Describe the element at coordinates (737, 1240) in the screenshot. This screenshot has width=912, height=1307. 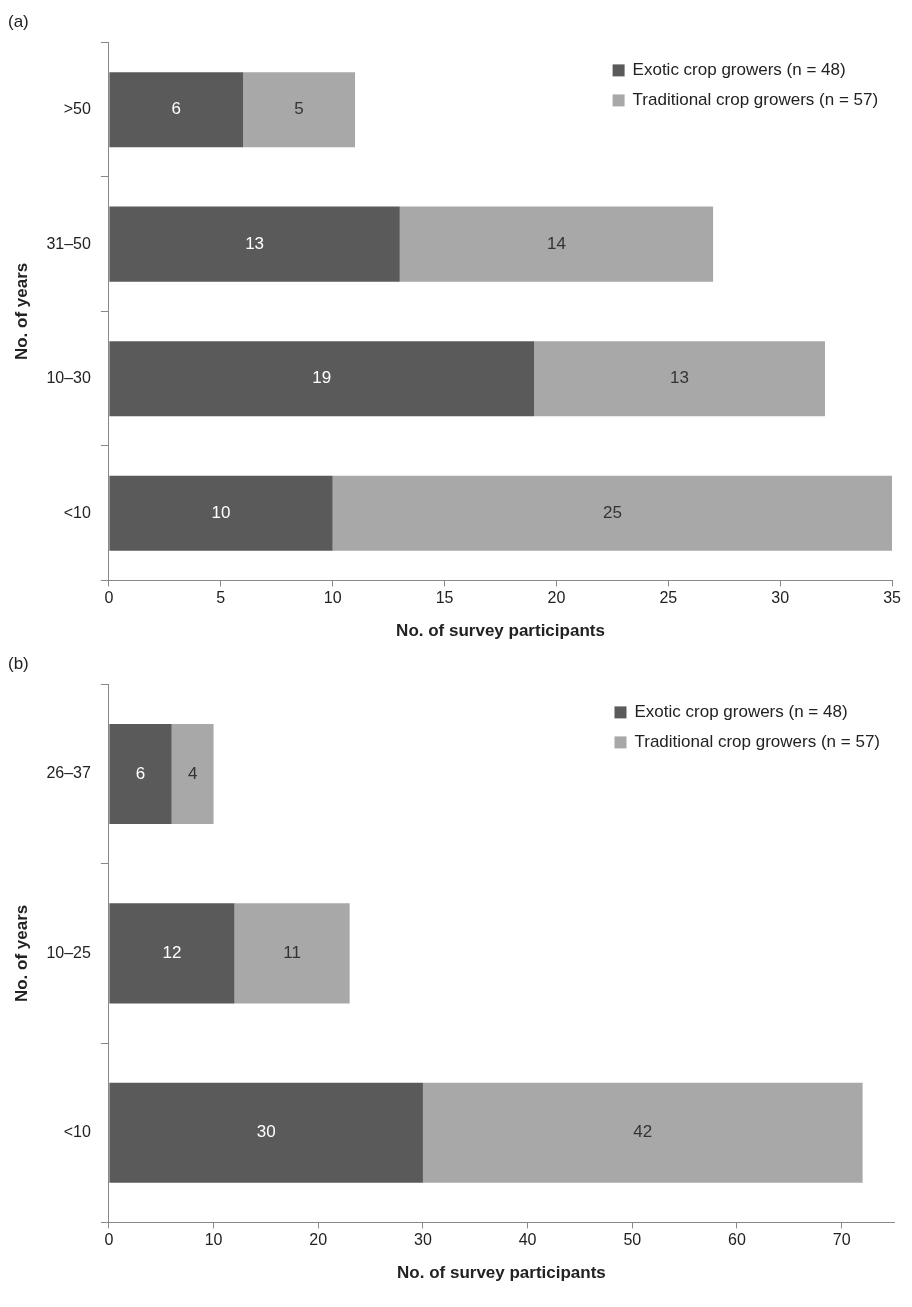
I see `x-tick-label: 60` at that location.